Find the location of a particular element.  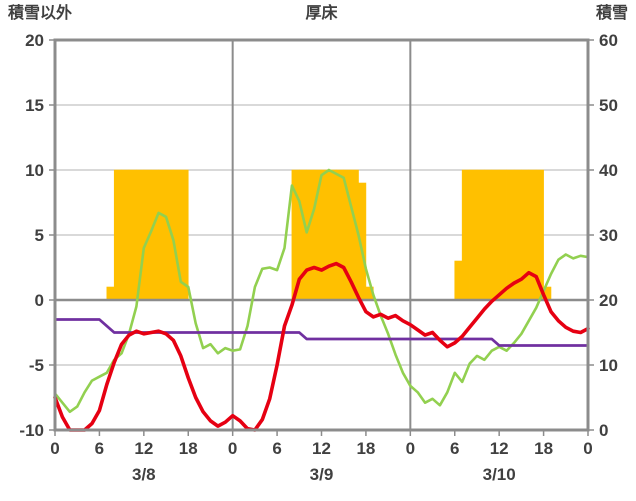

date-label: 3/9 is located at coordinates (322, 474).